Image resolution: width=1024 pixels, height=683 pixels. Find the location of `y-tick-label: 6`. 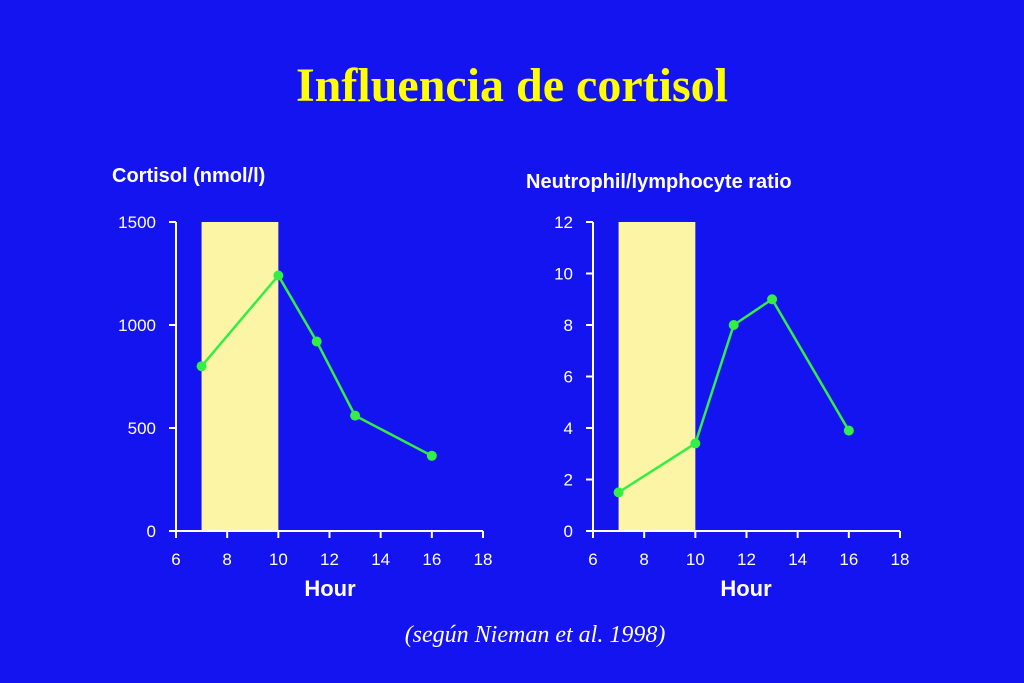

y-tick-label: 6 is located at coordinates (568, 377).